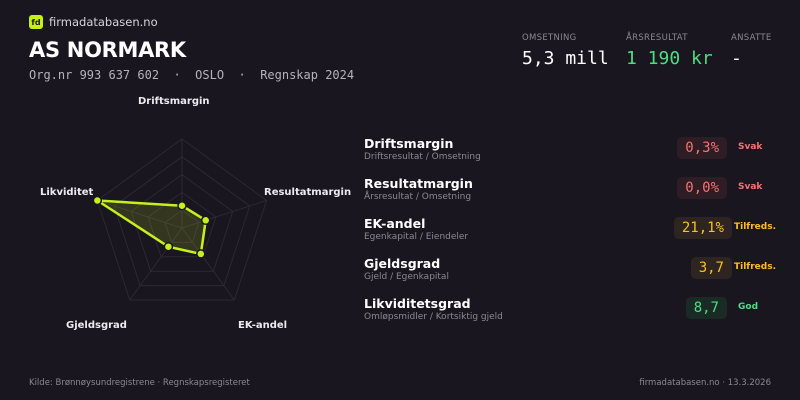 Image resolution: width=800 pixels, height=400 pixels. I want to click on kpi-label: ANSATTE, so click(751, 38).